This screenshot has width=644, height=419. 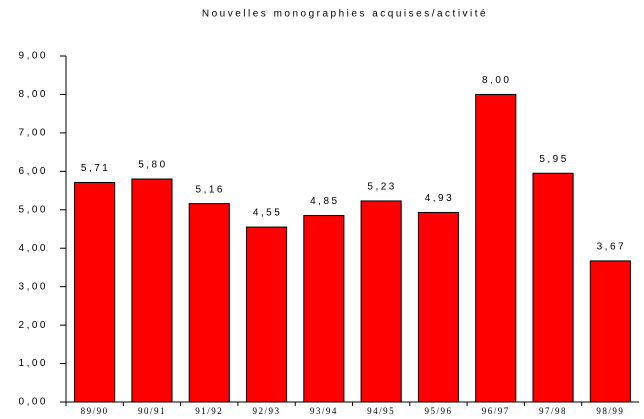 What do you see at coordinates (610, 411) in the screenshot?
I see `x-tick-label: 98/99` at bounding box center [610, 411].